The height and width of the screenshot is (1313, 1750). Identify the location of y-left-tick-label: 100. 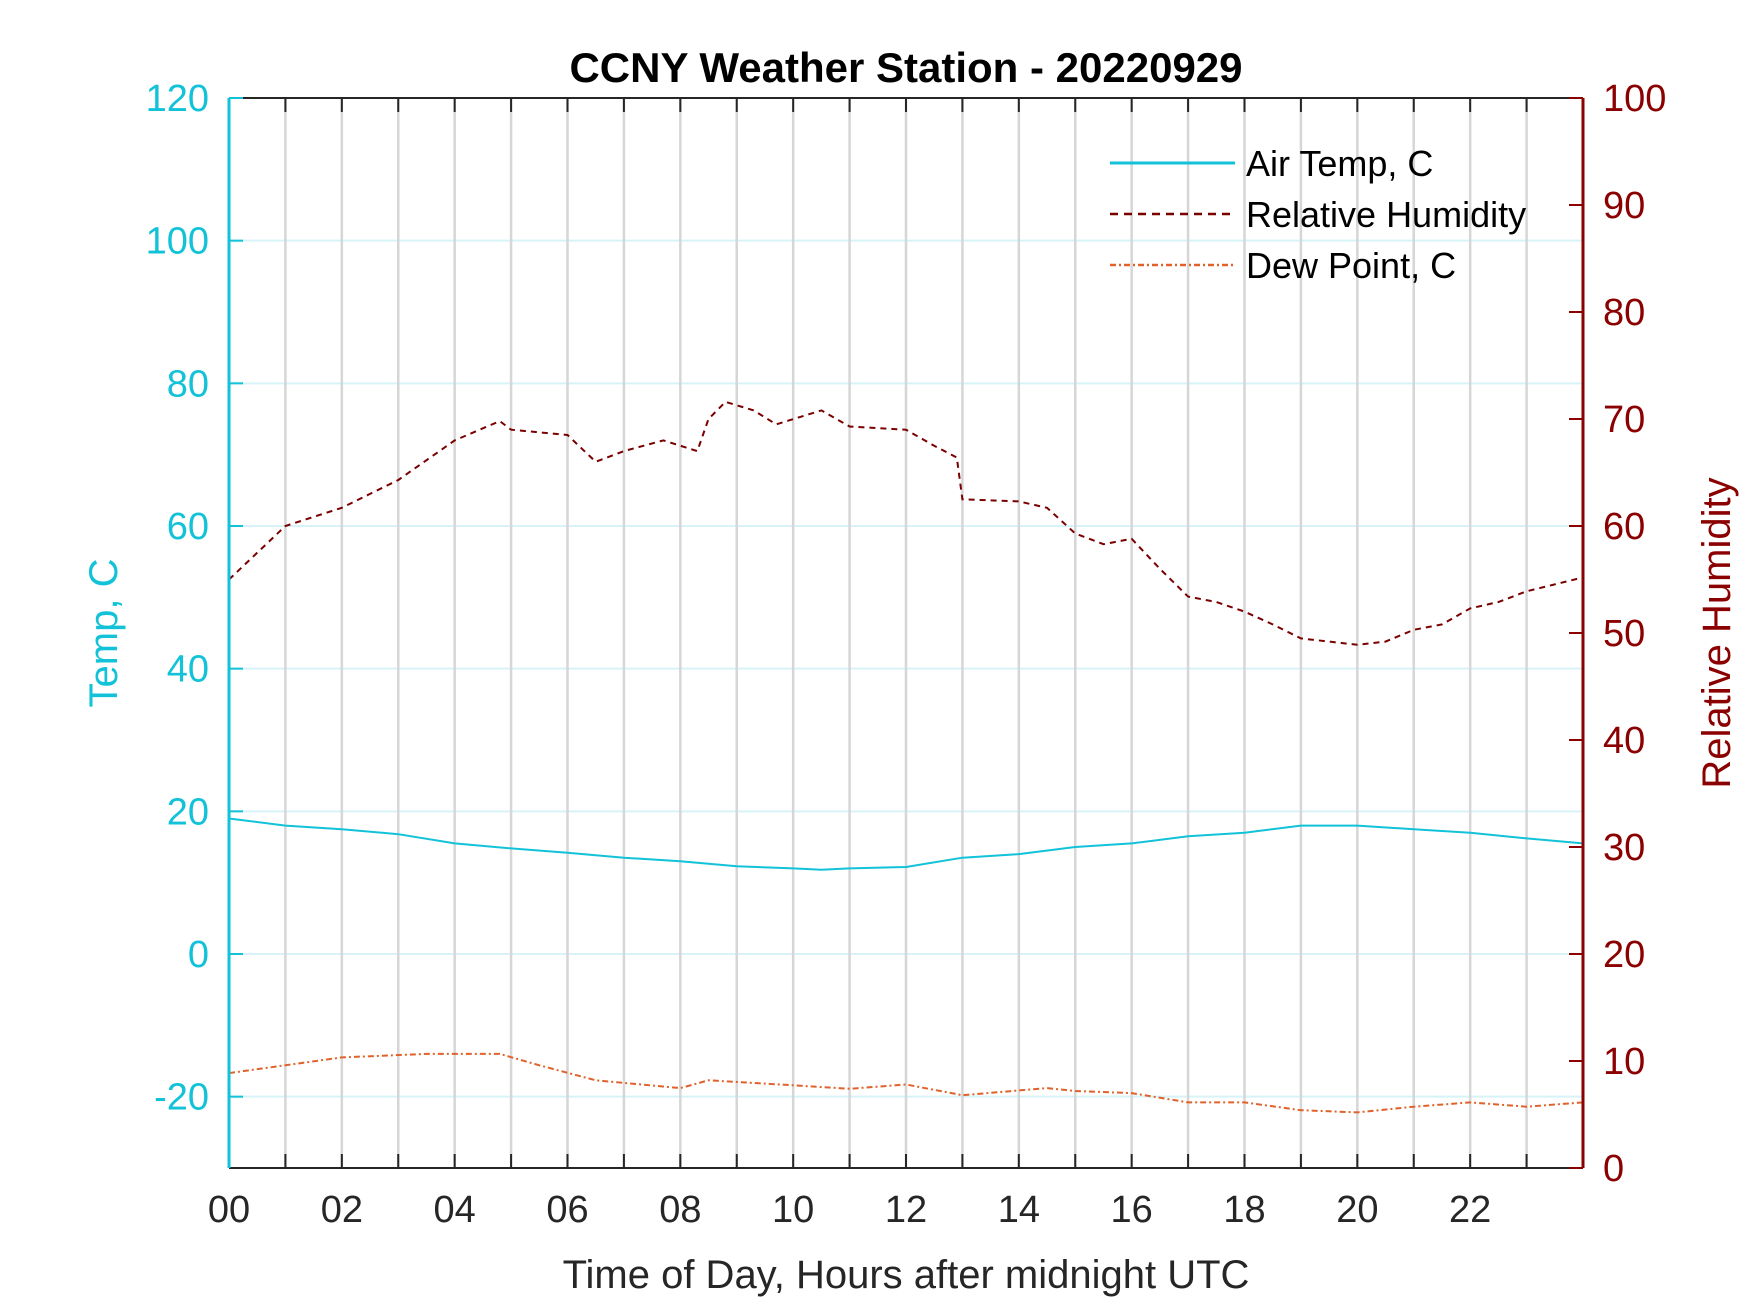
(177, 242).